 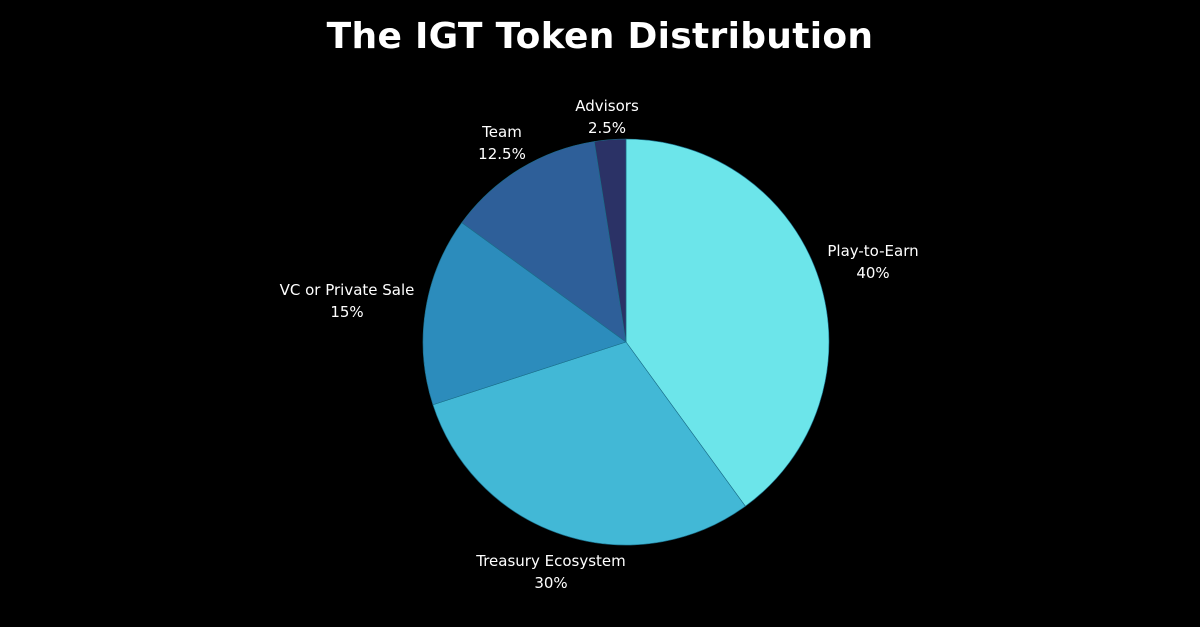 What do you see at coordinates (872, 273) in the screenshot?
I see `slice-value-play-to-earn: 40%` at bounding box center [872, 273].